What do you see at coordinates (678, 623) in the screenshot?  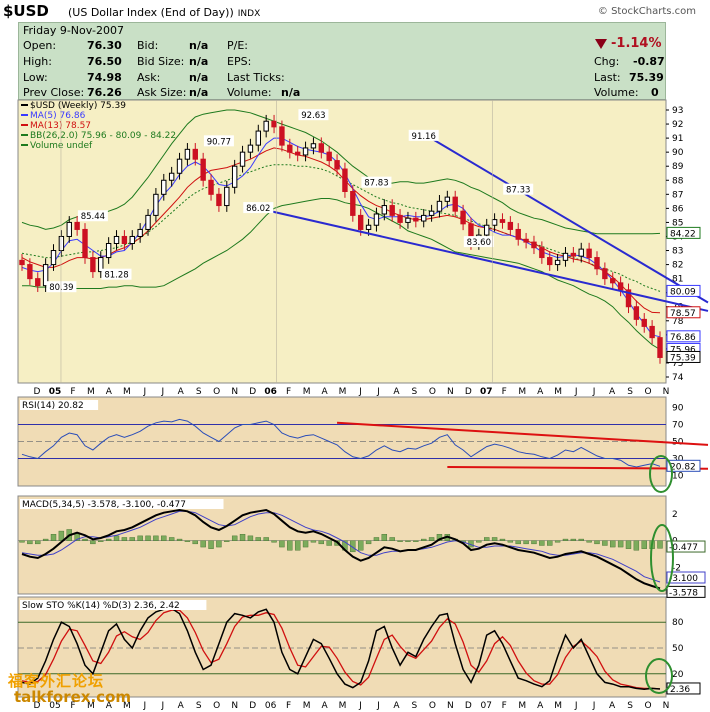 I see `sto-y-tick-label: 80` at bounding box center [678, 623].